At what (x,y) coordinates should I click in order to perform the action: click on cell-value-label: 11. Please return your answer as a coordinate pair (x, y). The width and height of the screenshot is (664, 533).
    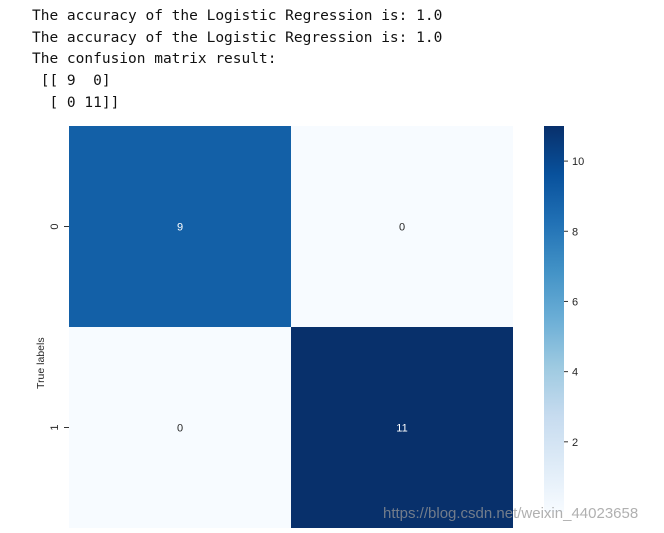
    Looking at the image, I should click on (401, 429).